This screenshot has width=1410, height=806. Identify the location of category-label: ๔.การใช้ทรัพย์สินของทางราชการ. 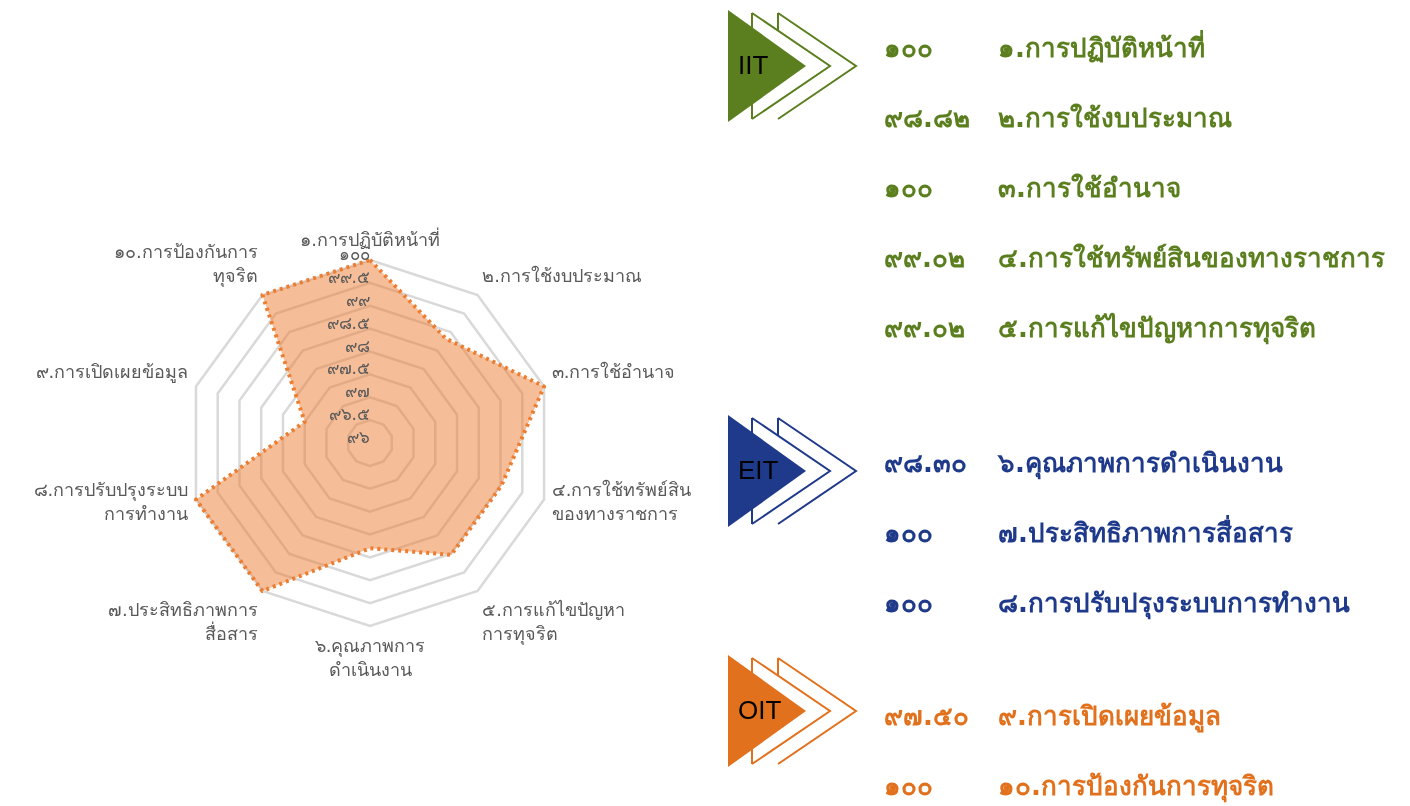
(1191, 258).